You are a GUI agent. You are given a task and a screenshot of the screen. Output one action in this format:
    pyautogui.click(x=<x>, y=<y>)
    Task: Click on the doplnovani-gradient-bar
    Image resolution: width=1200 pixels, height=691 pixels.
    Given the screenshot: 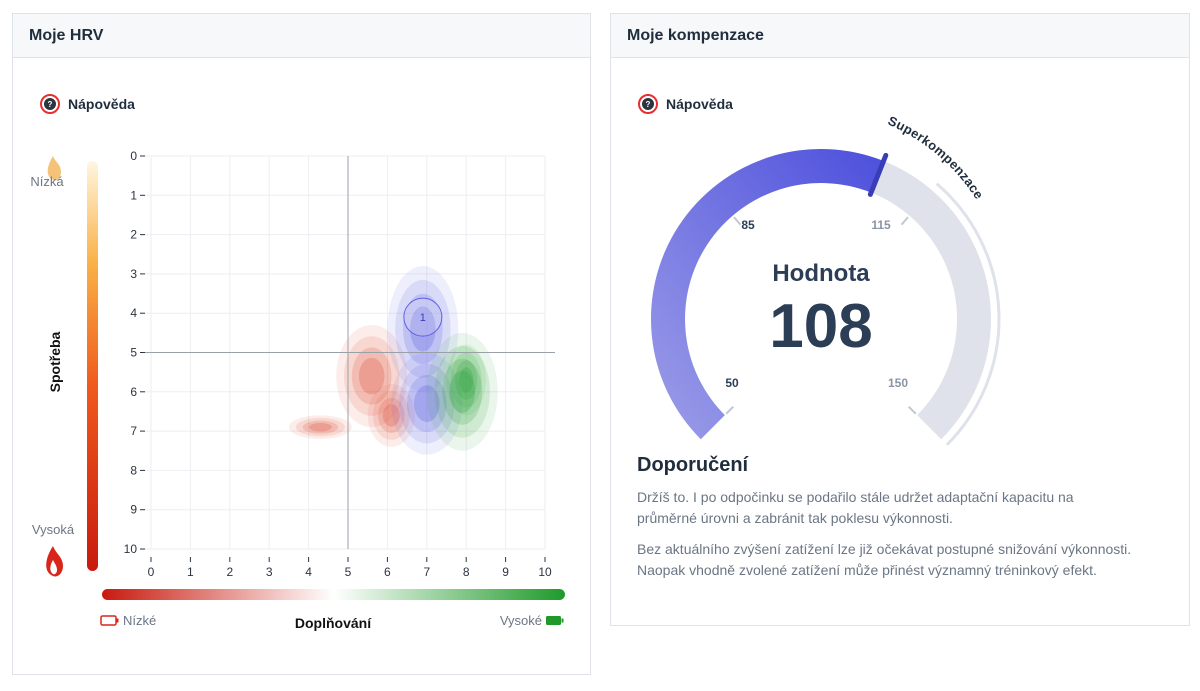 What is the action you would take?
    pyautogui.click(x=333, y=594)
    